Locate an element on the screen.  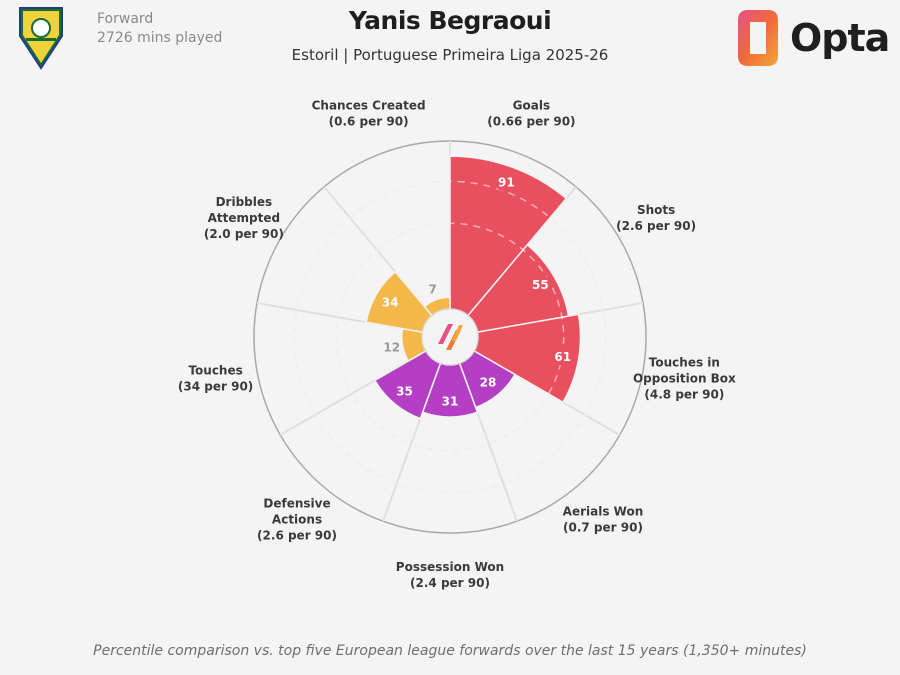
metric-label: Possession Won (2.4 per 90) is located at coordinates (450, 575).